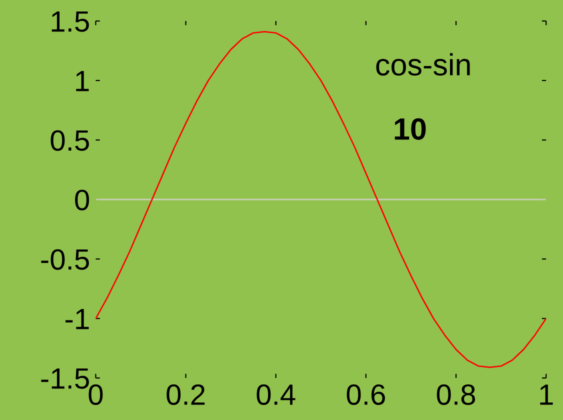  Describe the element at coordinates (276, 394) in the screenshot. I see `x-tick-label: 0.4` at that location.